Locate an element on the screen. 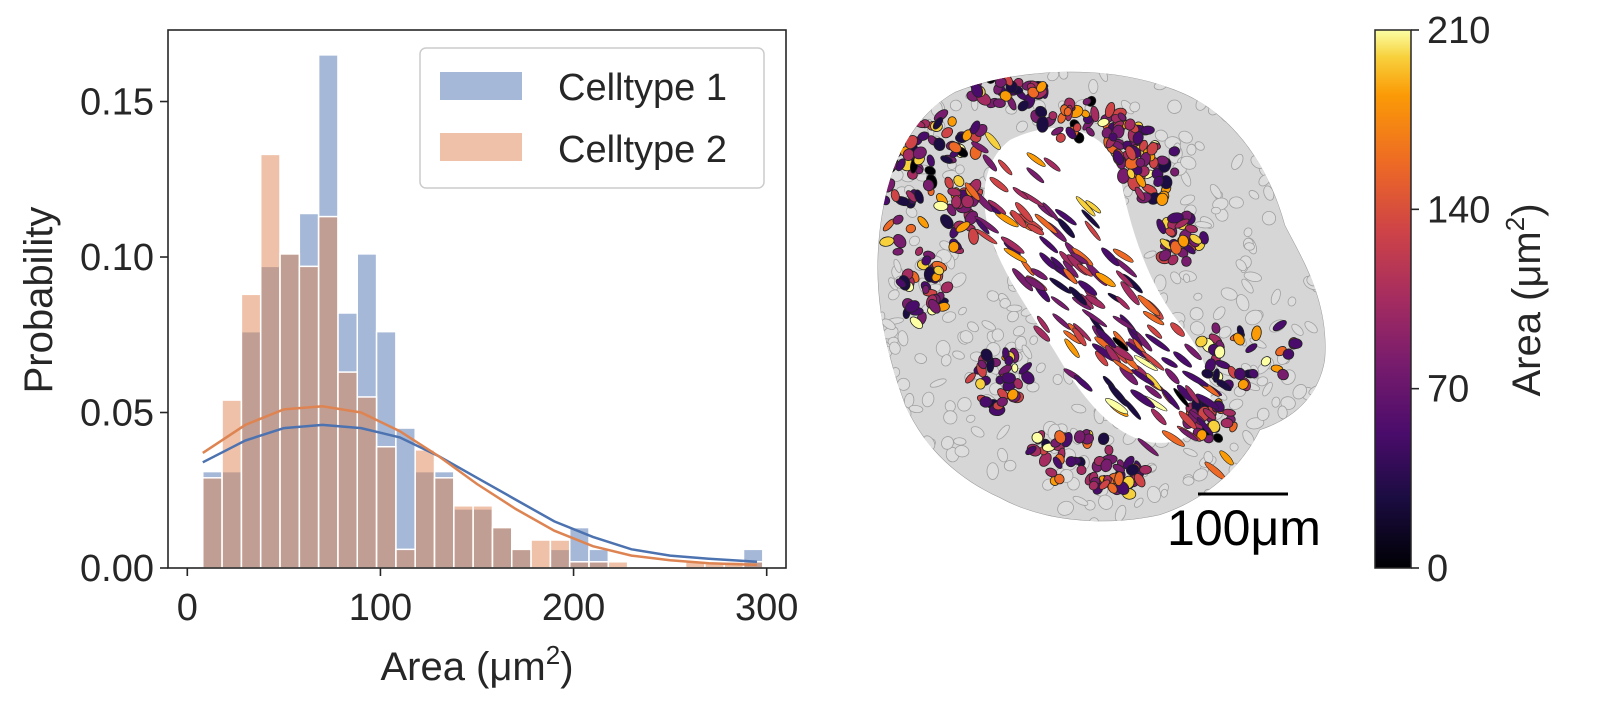 The width and height of the screenshot is (1600, 718). y-tick-label: 0.00 is located at coordinates (117, 569).